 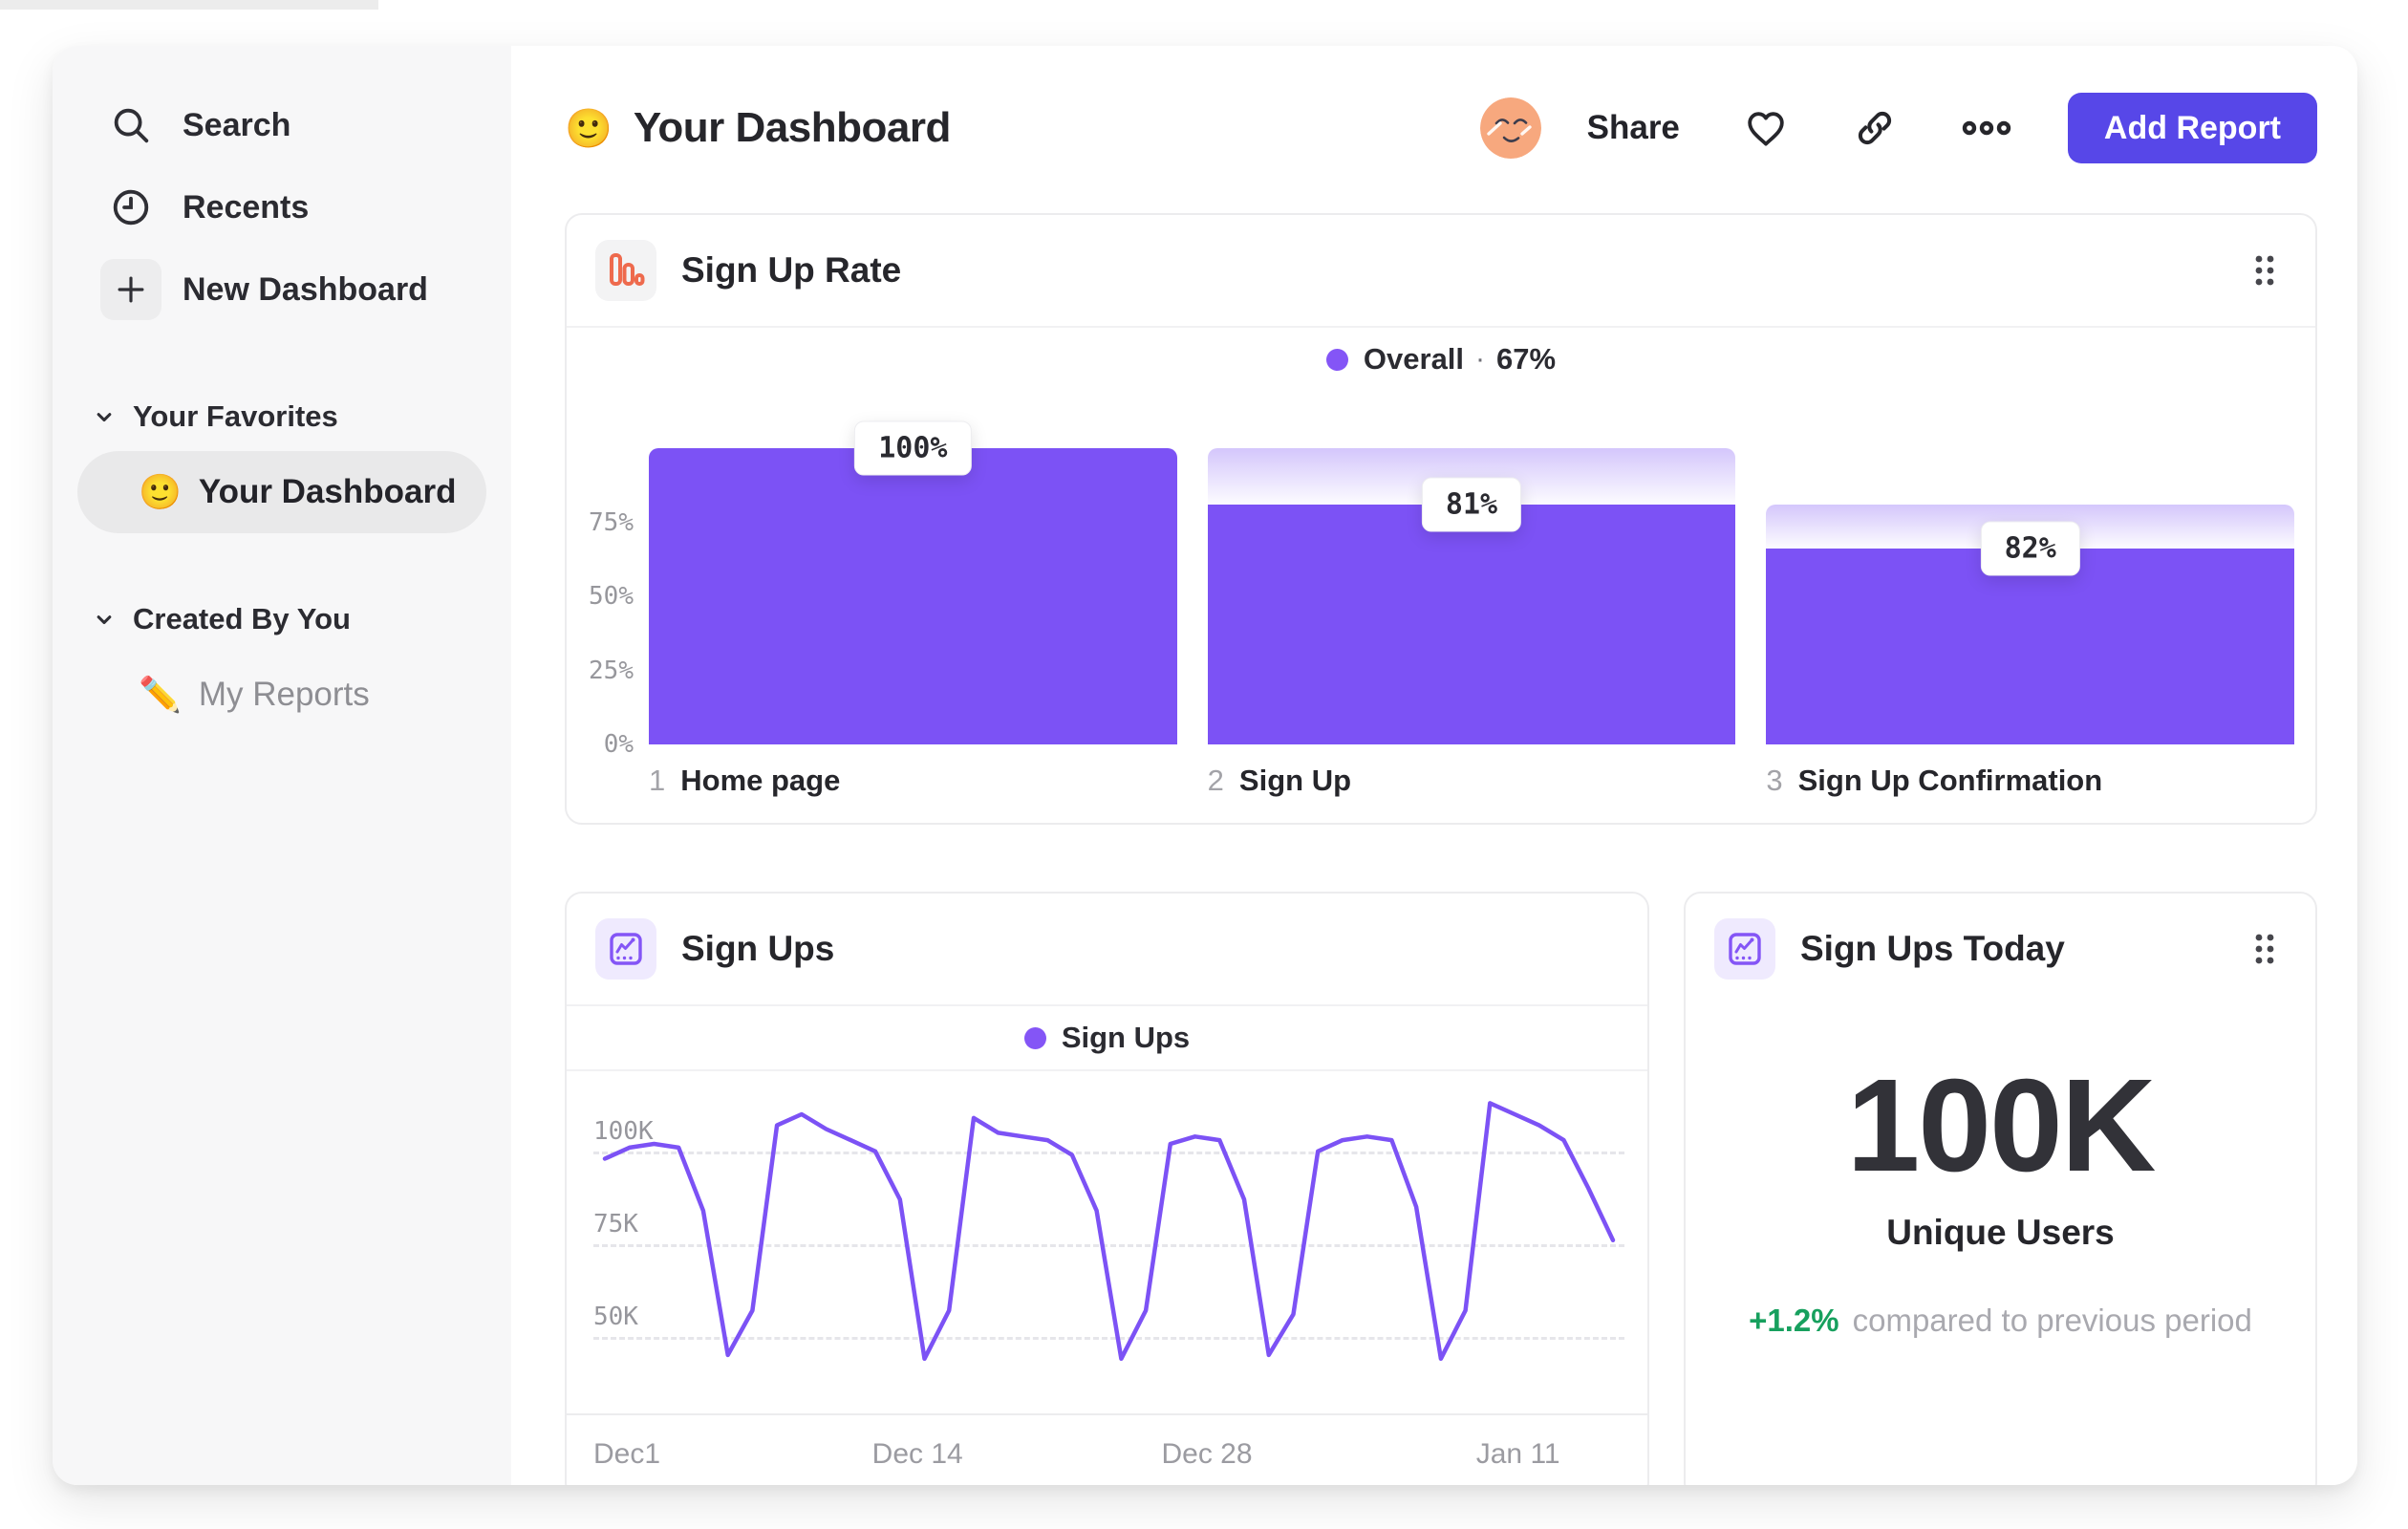 I want to click on sidebar-section-favorites: Your Favorites 🙂 Your Dashboard, so click(x=282, y=461).